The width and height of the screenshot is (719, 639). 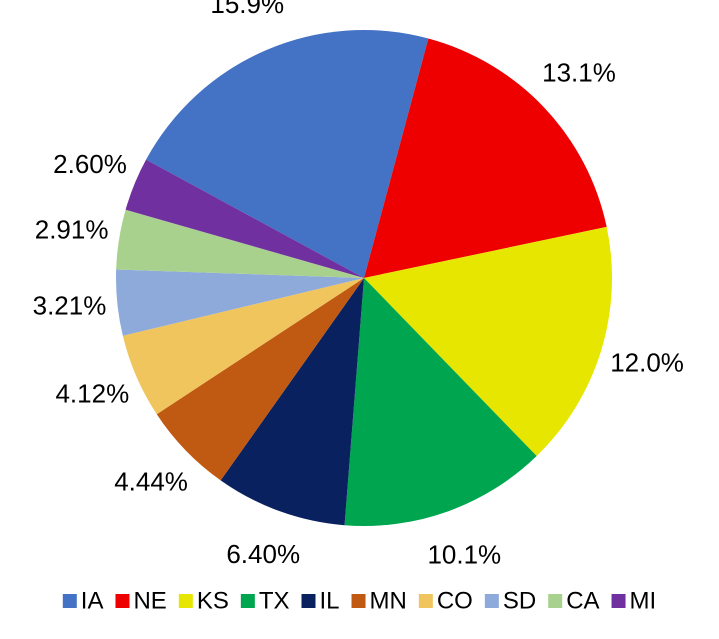 I want to click on data-label: 4.12%, so click(x=92, y=393).